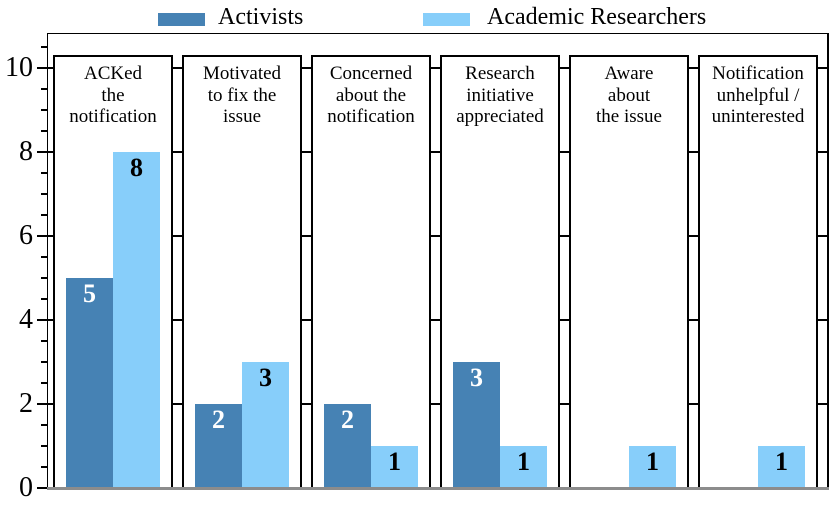  I want to click on panel-title: Motivated to fix the issue, so click(242, 95).